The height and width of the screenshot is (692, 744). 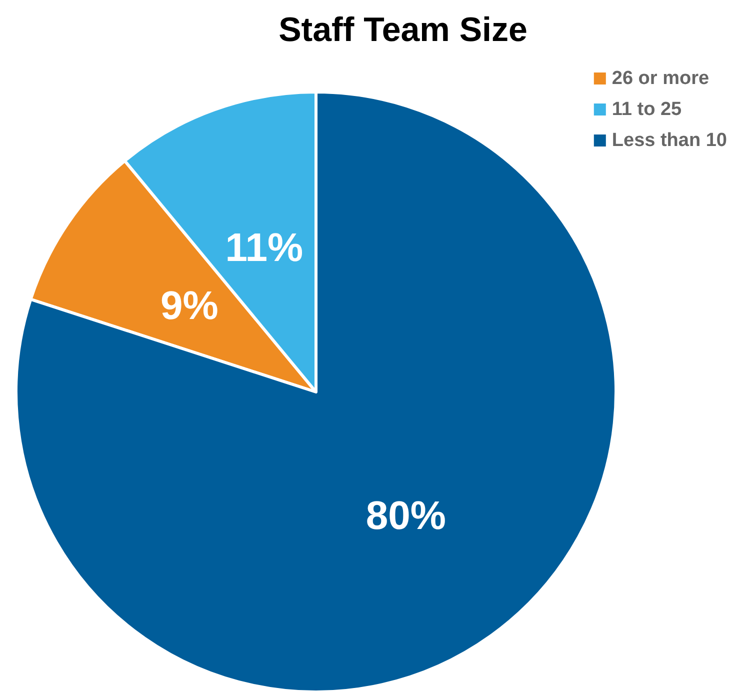 What do you see at coordinates (189, 306) in the screenshot?
I see `data-label: 9%` at bounding box center [189, 306].